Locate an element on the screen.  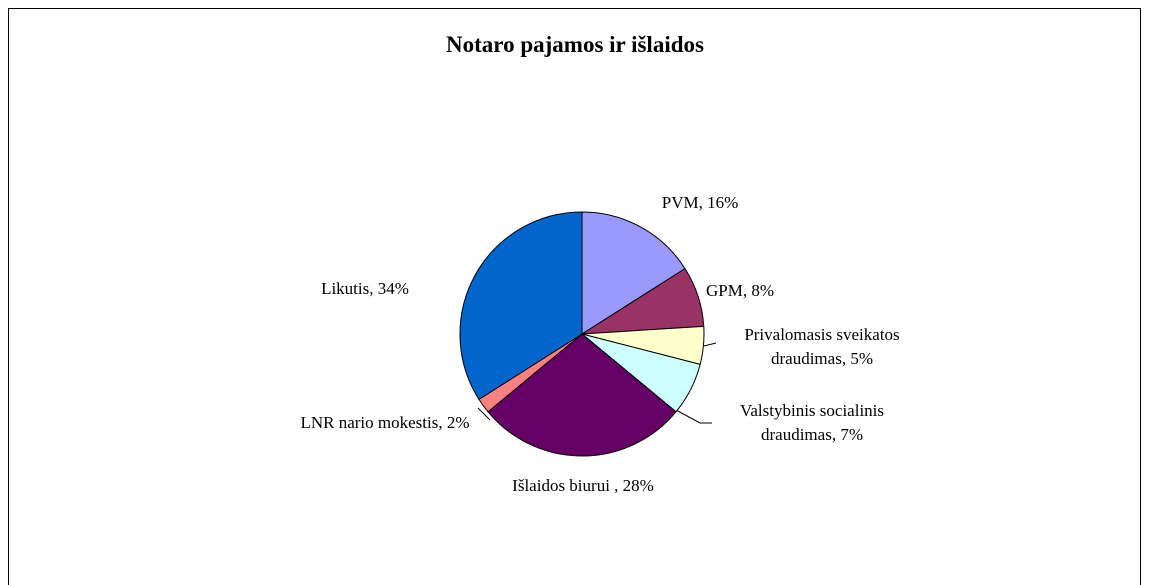
data-label: Valstybinis socialinis draudimas, 7% is located at coordinates (812, 422).